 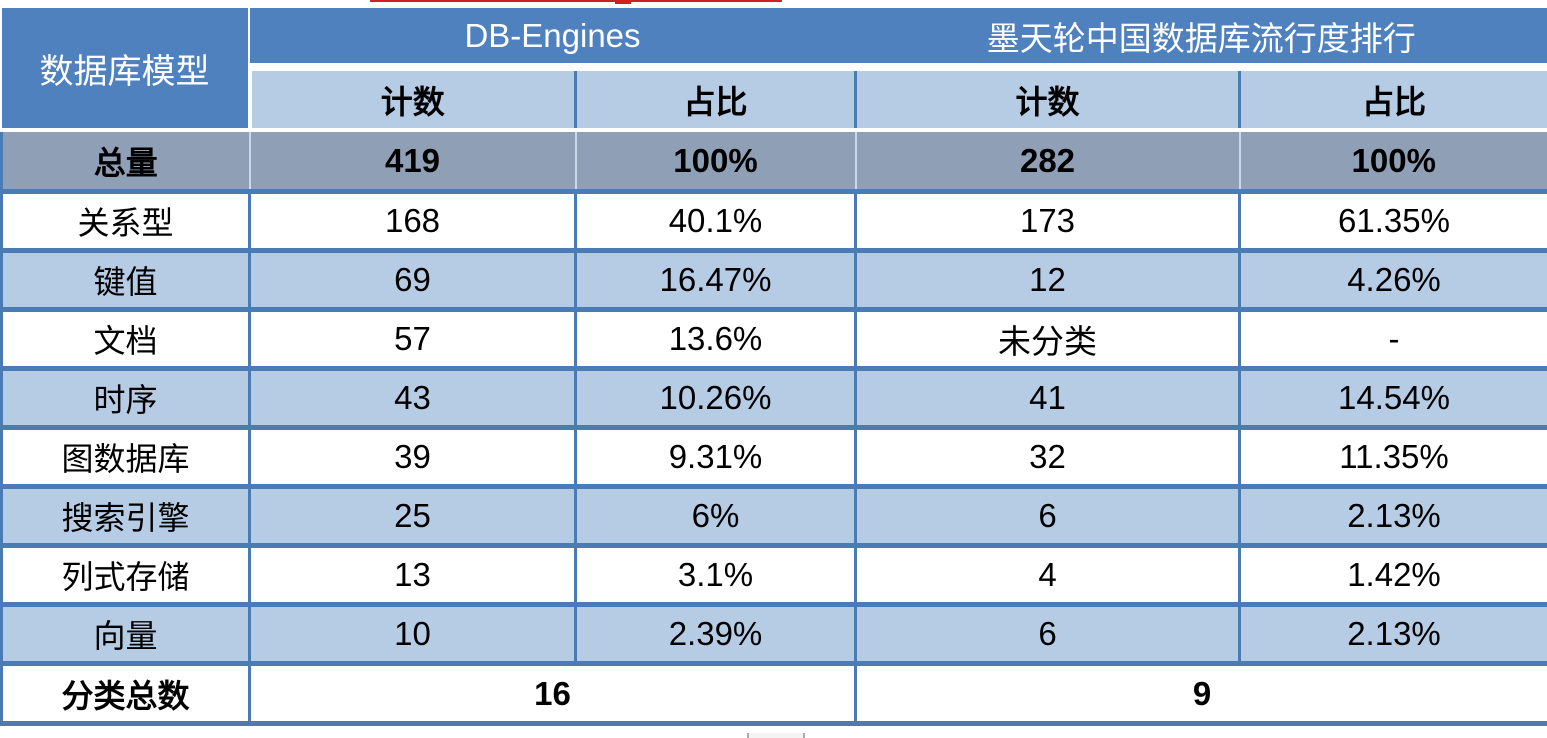 I want to click on total-row: 总量 419 100% 282 100%, so click(x=773, y=162).